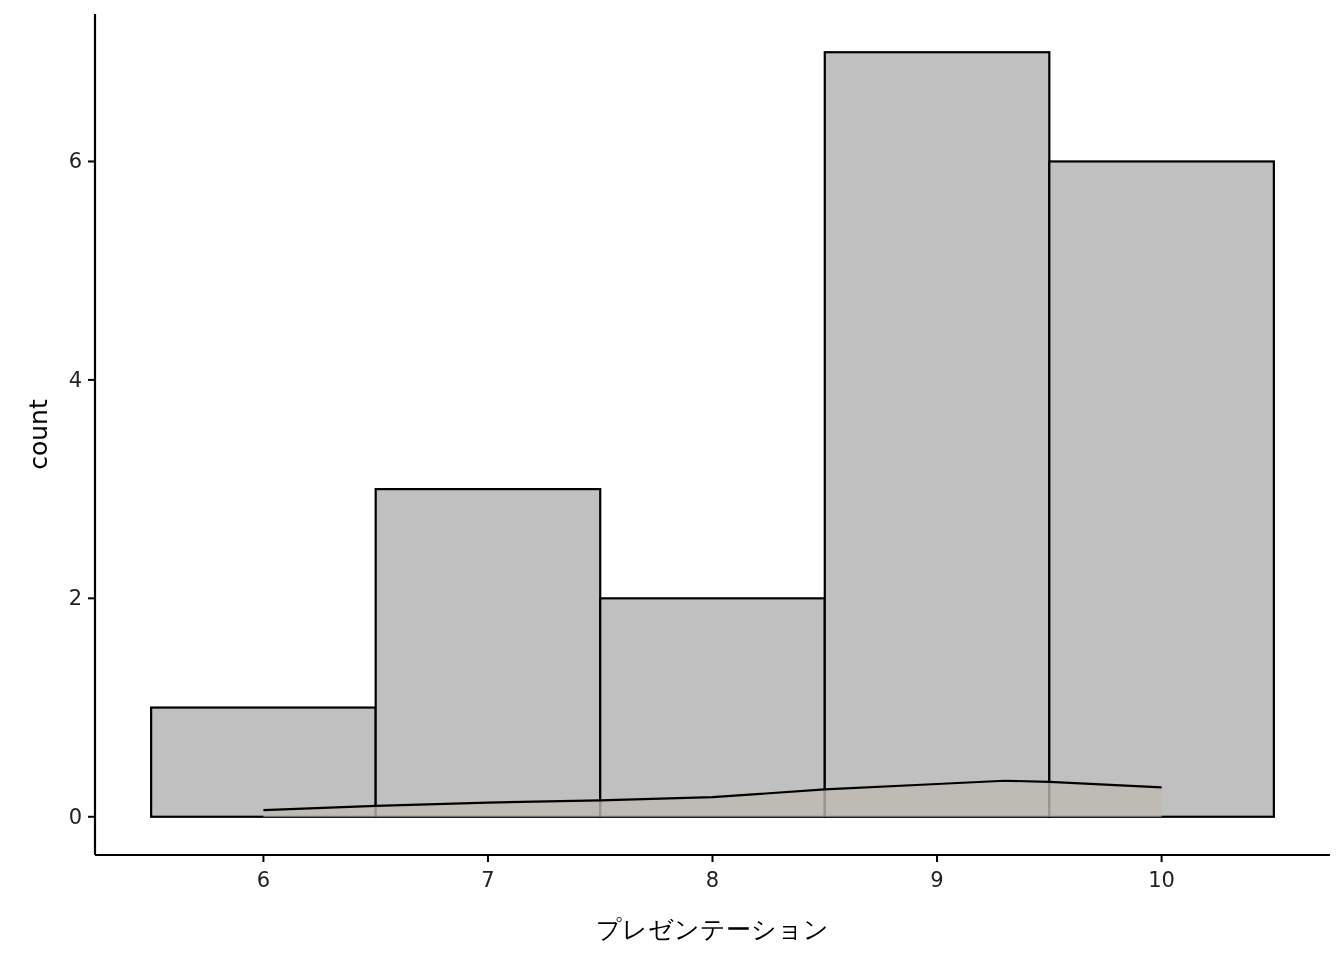 The image size is (1344, 960). I want to click on y-axis-title: count, so click(38, 434).